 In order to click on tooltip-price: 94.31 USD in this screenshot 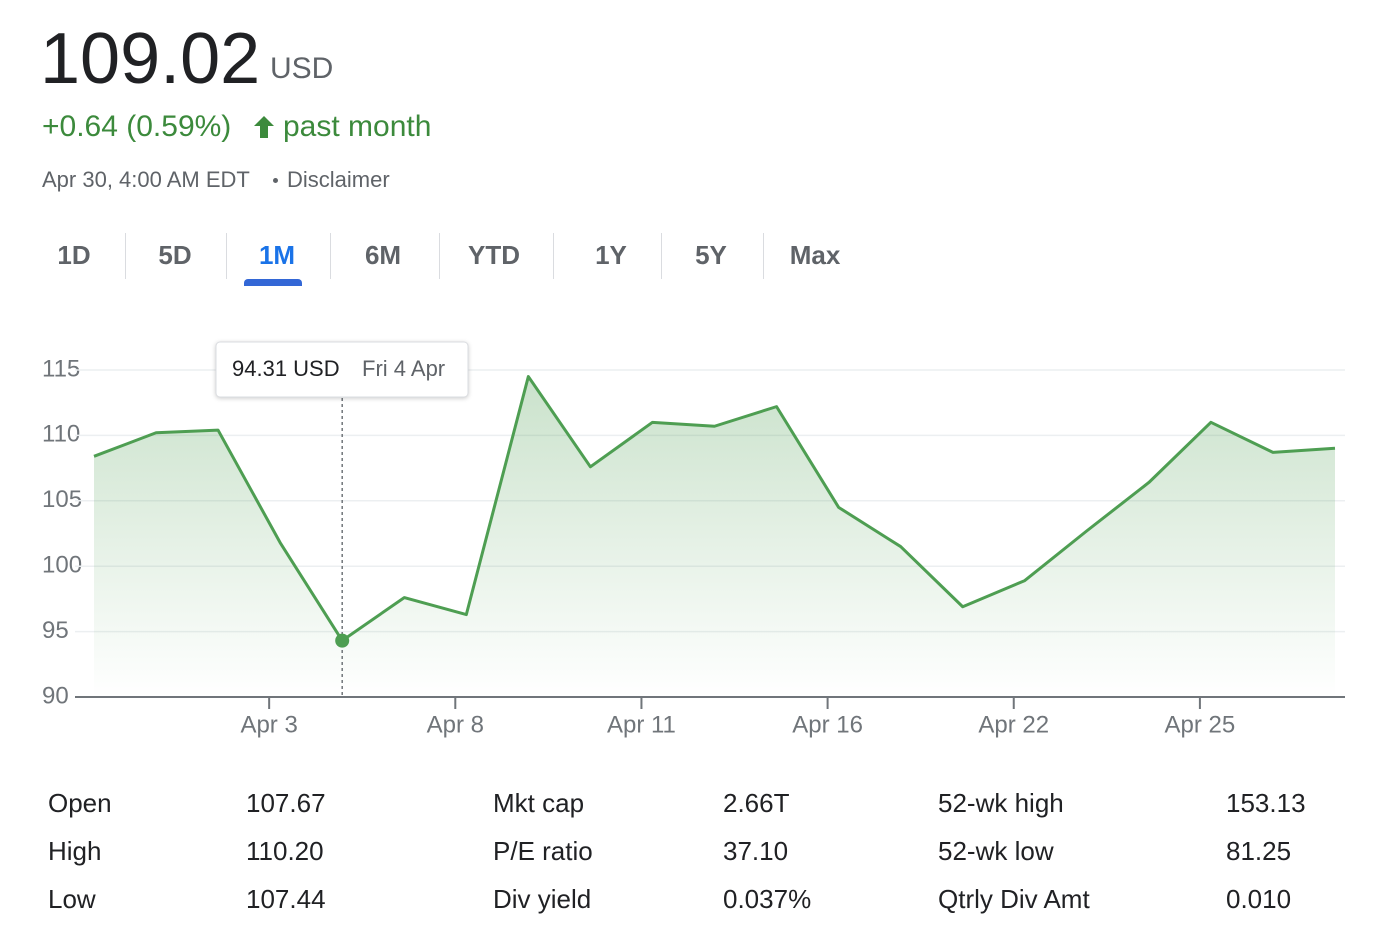, I will do `click(286, 368)`.